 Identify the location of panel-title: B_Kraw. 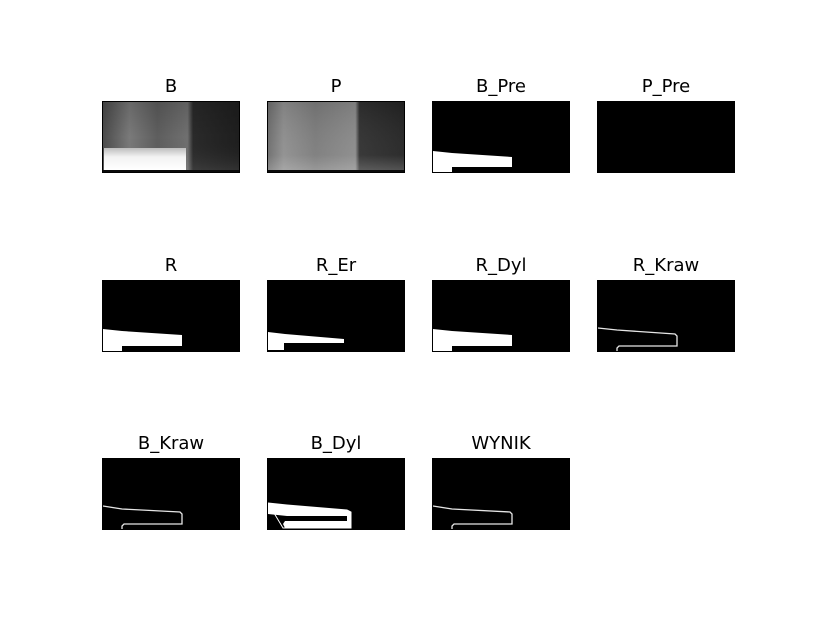
(171, 443).